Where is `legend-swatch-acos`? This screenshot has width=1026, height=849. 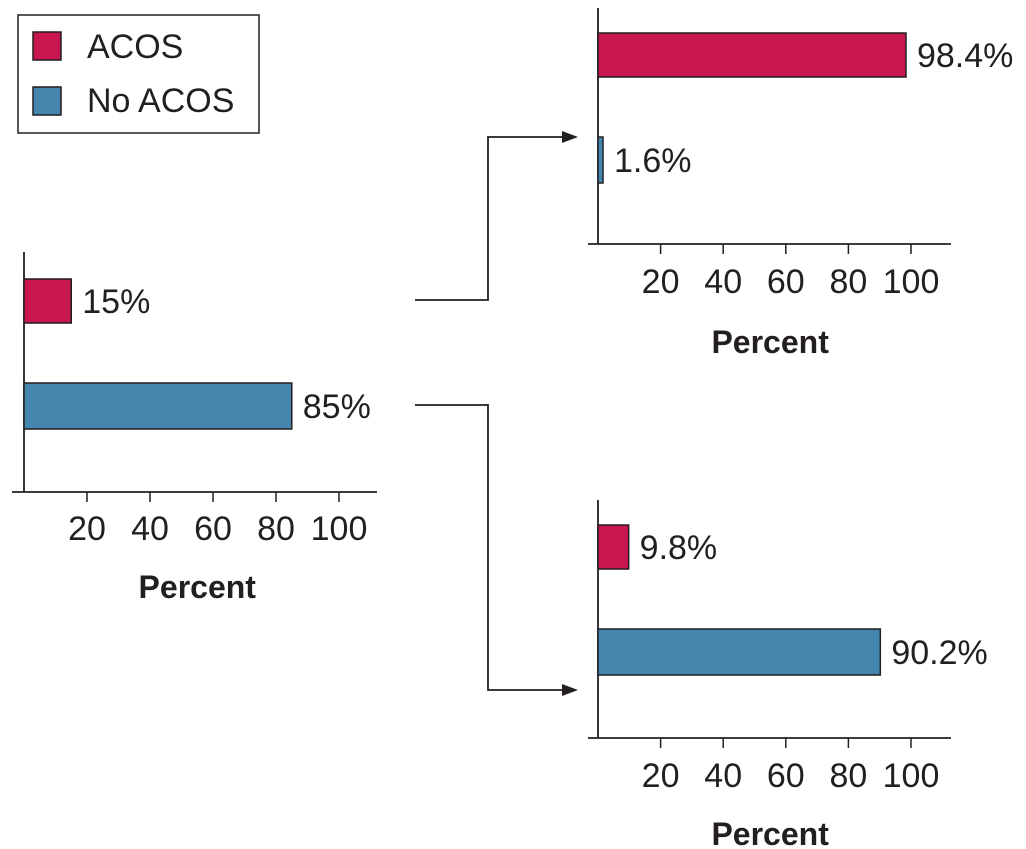 legend-swatch-acos is located at coordinates (47, 46).